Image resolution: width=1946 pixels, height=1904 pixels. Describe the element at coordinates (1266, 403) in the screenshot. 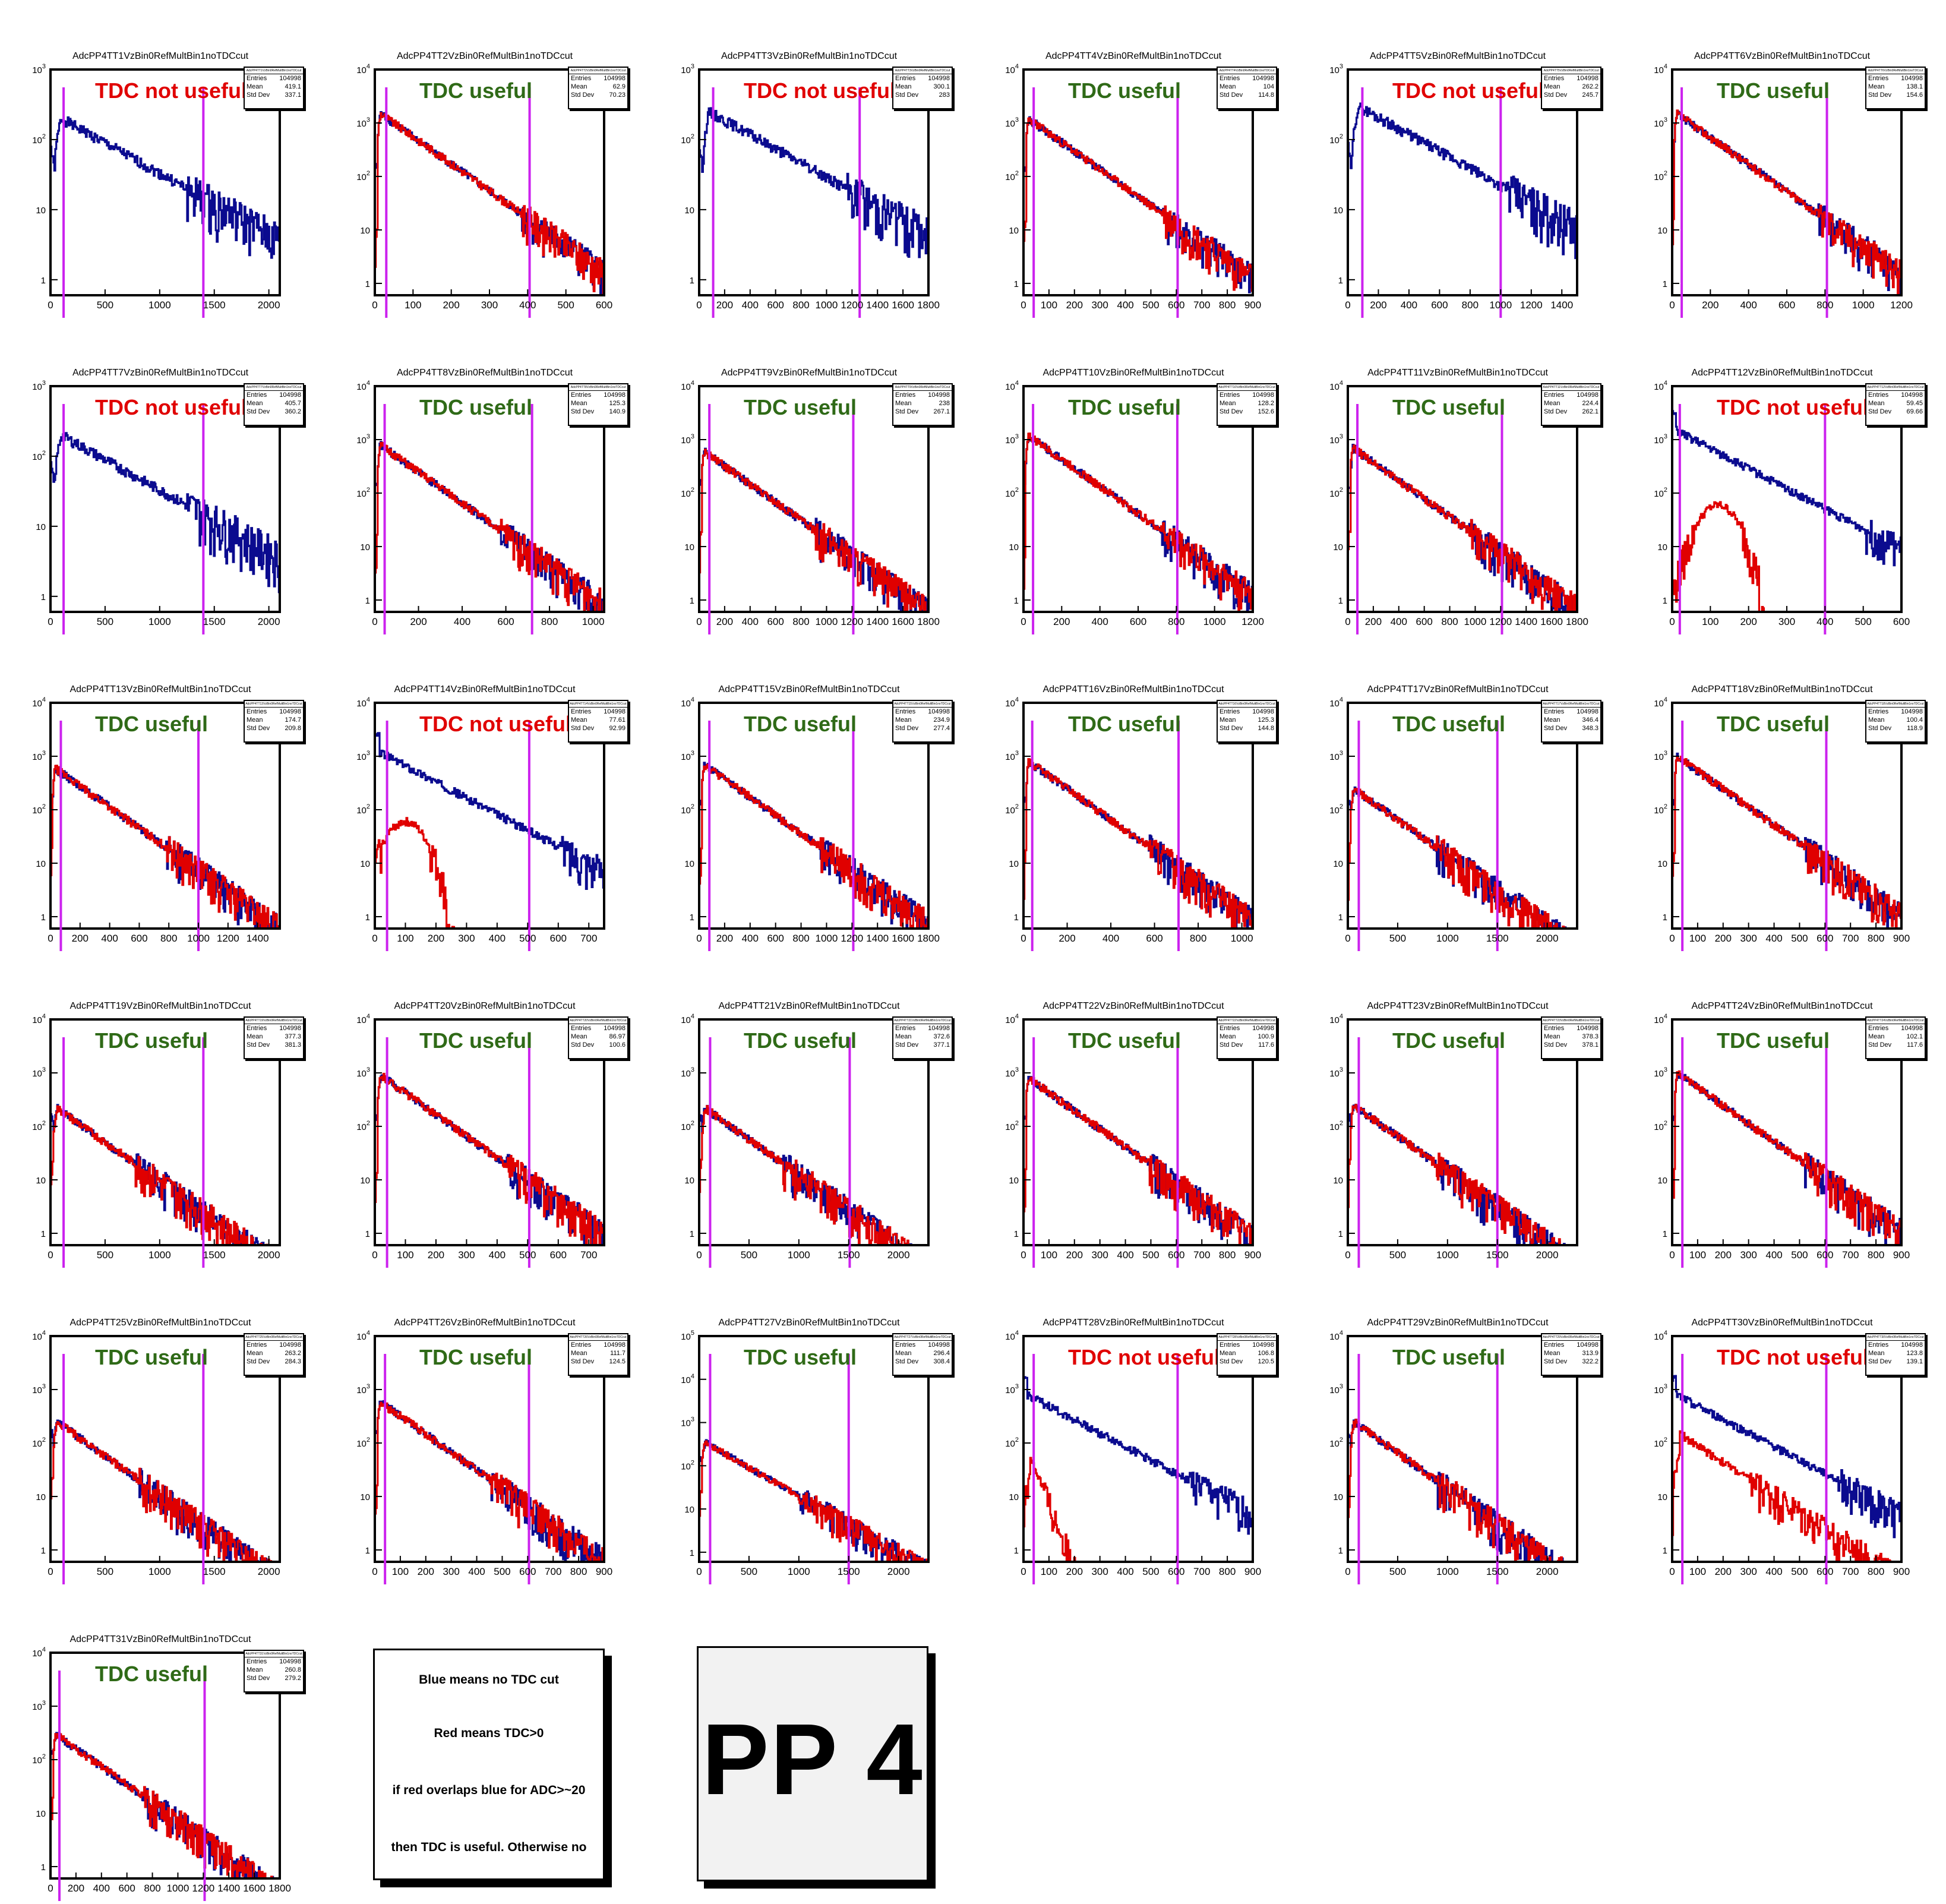

I see `stats-mean-value: 128.2` at that location.